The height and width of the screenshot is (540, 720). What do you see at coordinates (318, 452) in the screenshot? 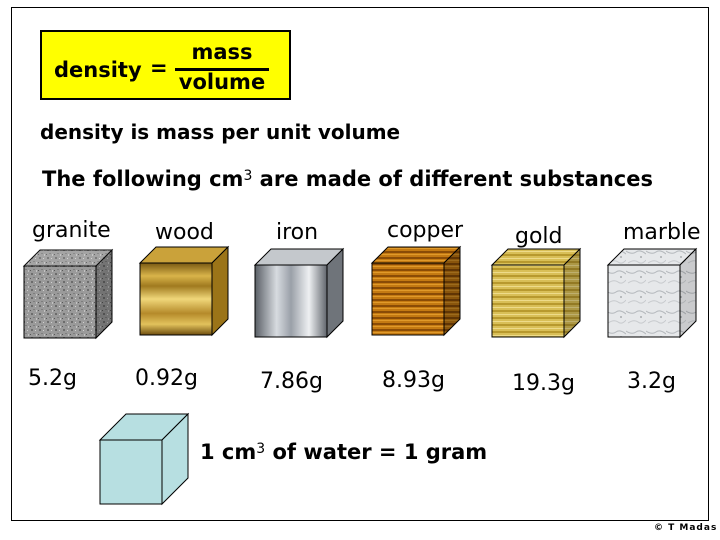
I see `water-middle: of water` at bounding box center [318, 452].